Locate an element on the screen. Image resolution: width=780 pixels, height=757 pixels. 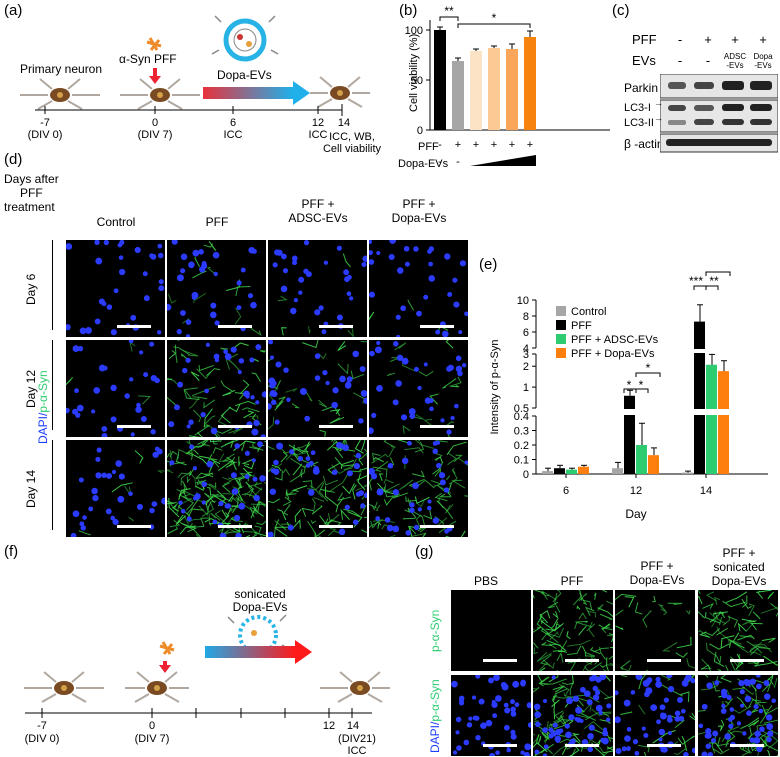
pff-row-label: PFF is located at coordinates (644, 39).